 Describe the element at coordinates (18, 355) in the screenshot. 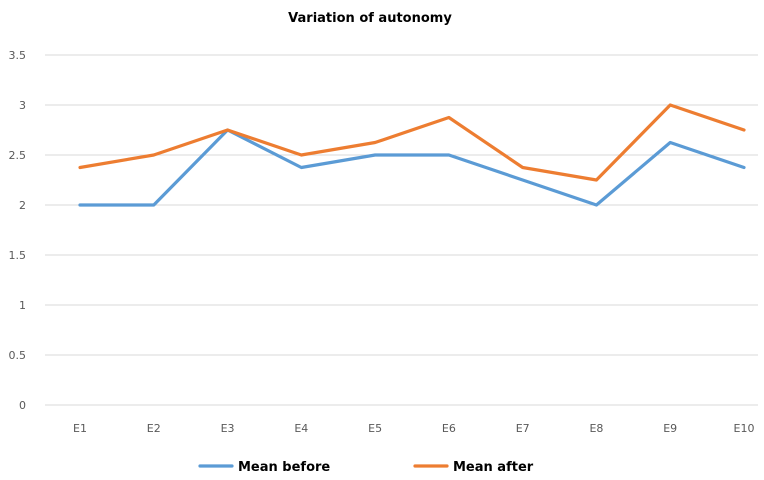

I see `y-tick-label: 0.5` at that location.